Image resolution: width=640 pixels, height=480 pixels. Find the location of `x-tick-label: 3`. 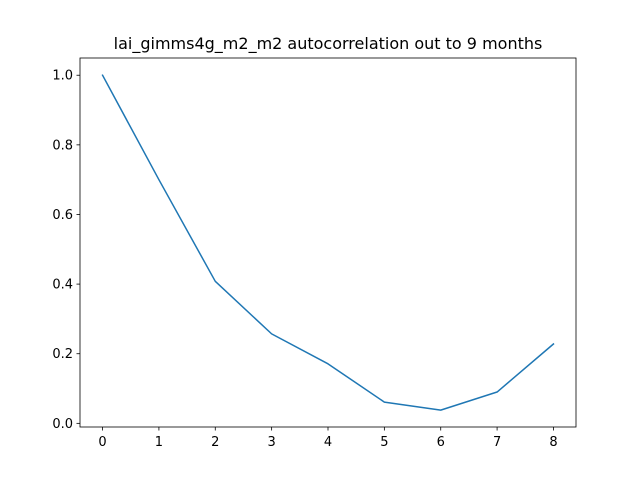

x-tick-label: 3 is located at coordinates (271, 442).